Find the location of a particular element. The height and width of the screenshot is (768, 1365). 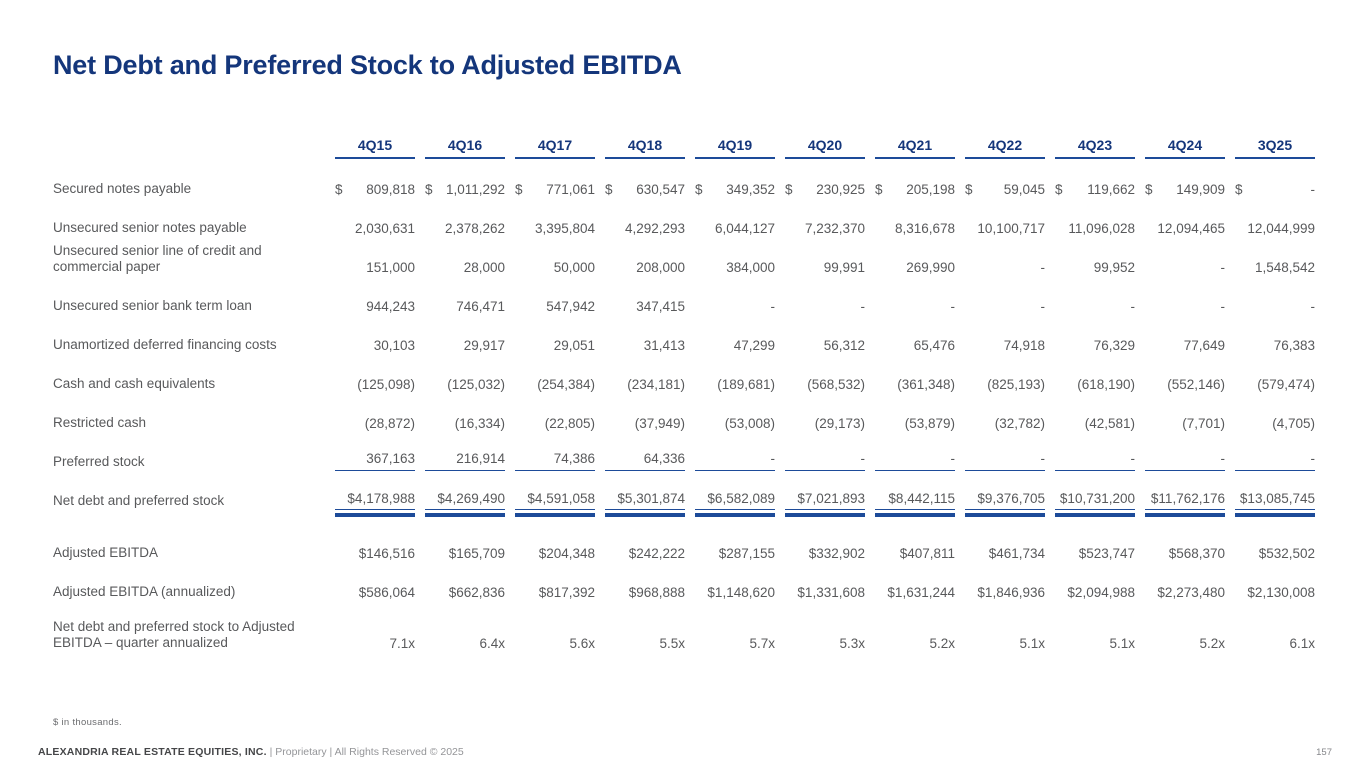

cell-value-wrap: $6,582,089 is located at coordinates (735, 500).